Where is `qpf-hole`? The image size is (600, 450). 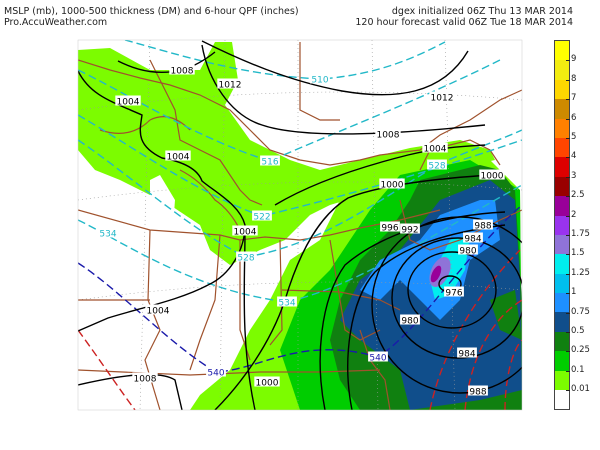
qpf-hole is located at coordinates (162, 210).